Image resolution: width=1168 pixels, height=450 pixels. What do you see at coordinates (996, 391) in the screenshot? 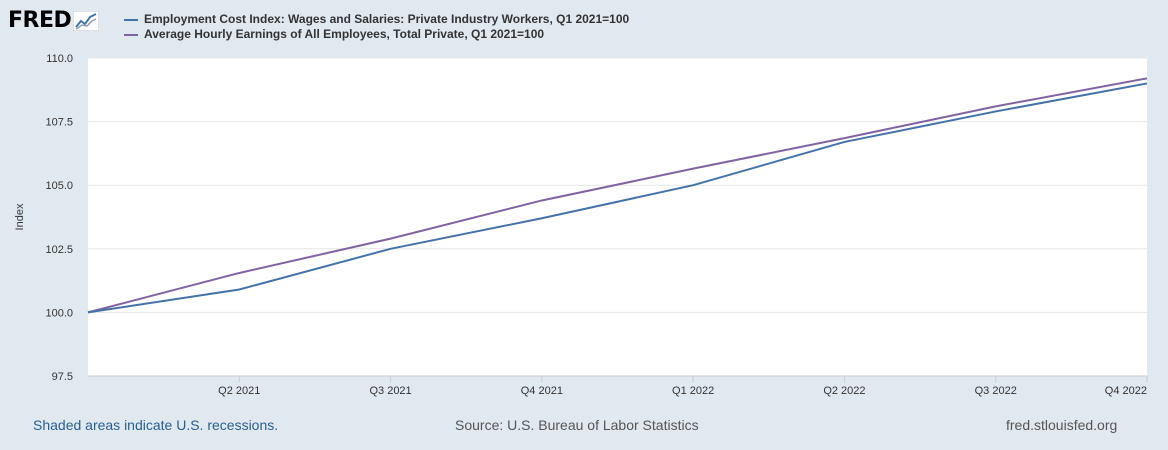
I see `x-tick-label: Q3 2022` at bounding box center [996, 391].